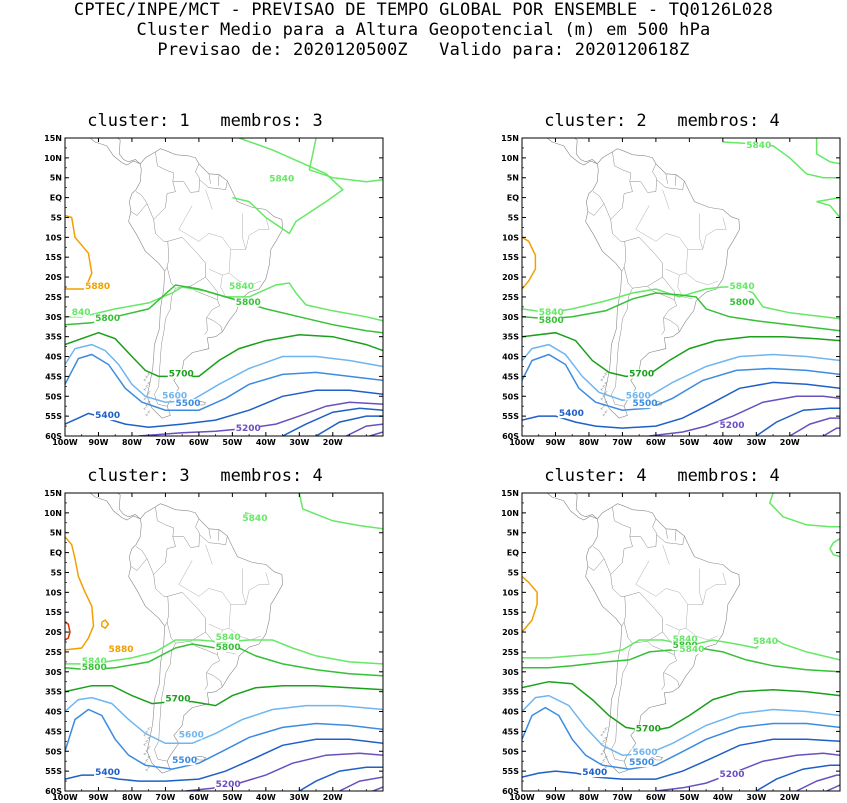 Image resolution: width=847 pixels, height=803 pixels. I want to click on contour-label: 840, so click(81, 313).